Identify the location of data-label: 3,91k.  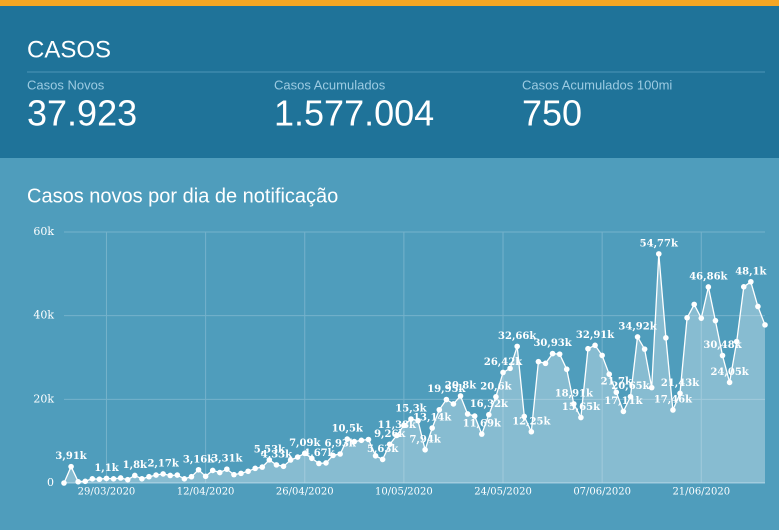
(71, 456).